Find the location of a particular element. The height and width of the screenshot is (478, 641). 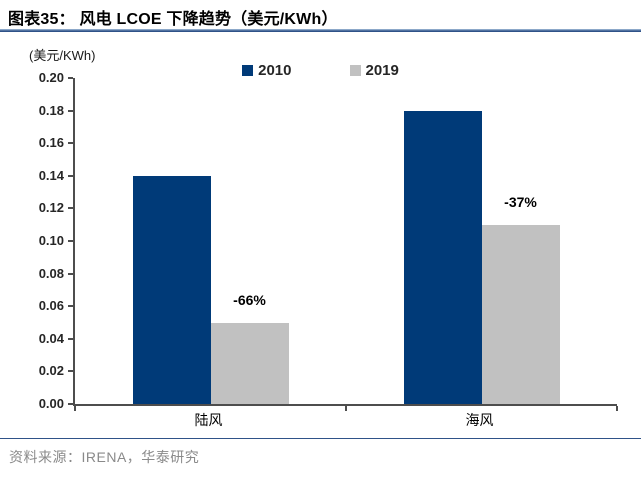

chart-legend: 2010 2019 is located at coordinates (320, 70).